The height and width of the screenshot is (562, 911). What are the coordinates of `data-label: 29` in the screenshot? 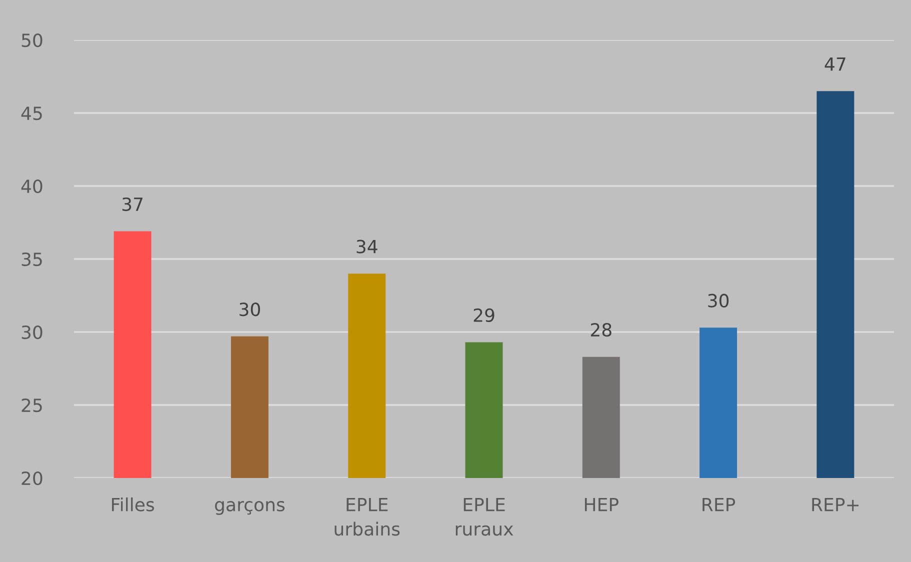 It's located at (484, 315).